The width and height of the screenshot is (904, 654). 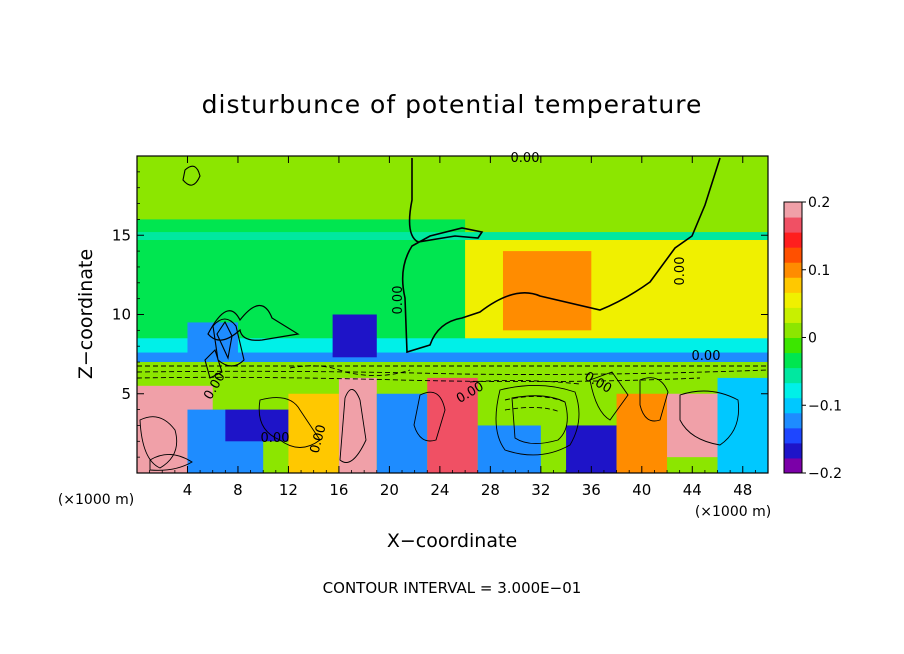 What do you see at coordinates (96, 500) in the screenshot?
I see `x-unit-left: (×1000 m)` at bounding box center [96, 500].